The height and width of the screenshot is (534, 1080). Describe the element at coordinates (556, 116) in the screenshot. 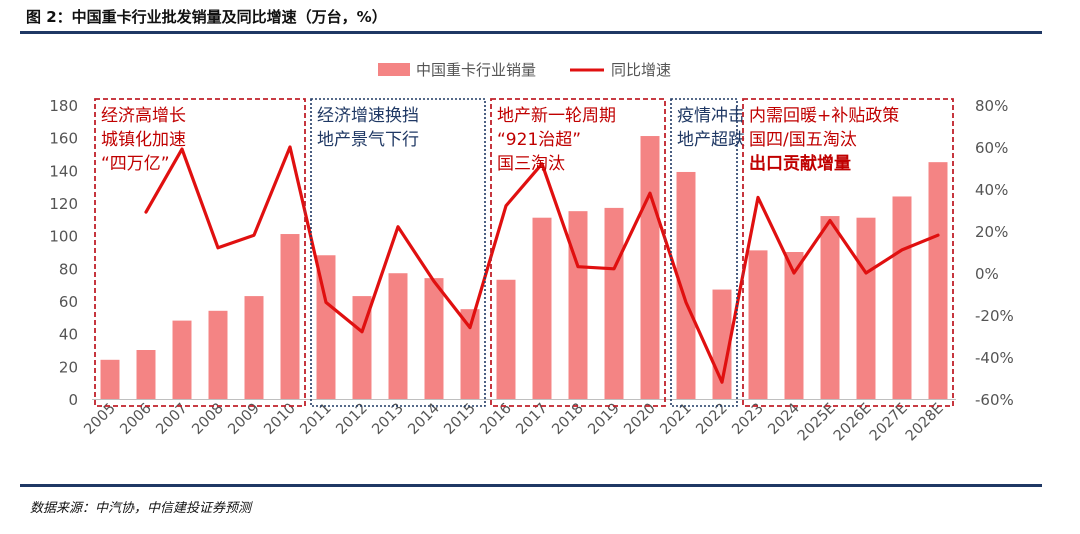

I see `period-note: 地产新一轮周期` at that location.